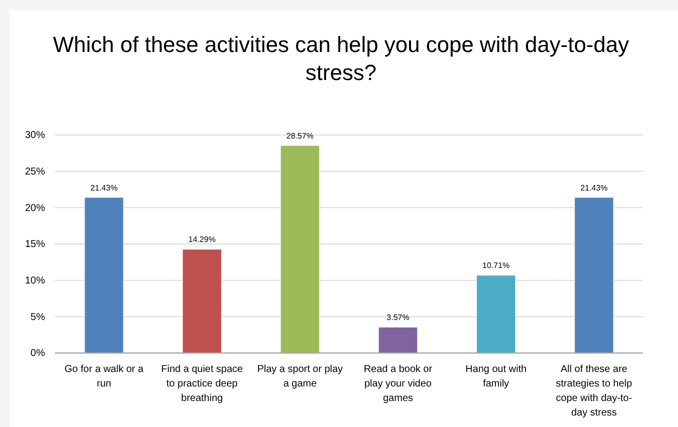  I want to click on y-tick-label: 10%, so click(35, 281).